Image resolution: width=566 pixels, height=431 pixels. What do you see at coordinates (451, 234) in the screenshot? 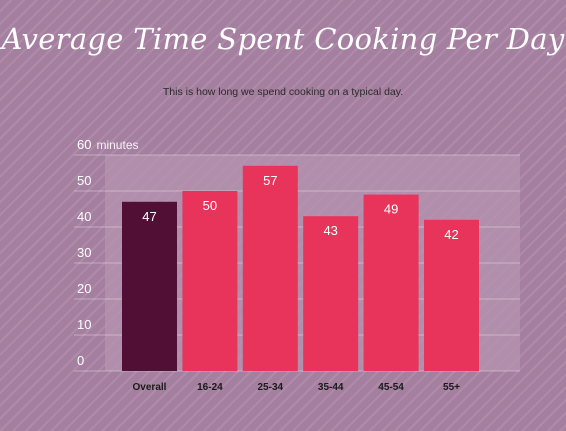
I see `data-label: 42` at bounding box center [451, 234].